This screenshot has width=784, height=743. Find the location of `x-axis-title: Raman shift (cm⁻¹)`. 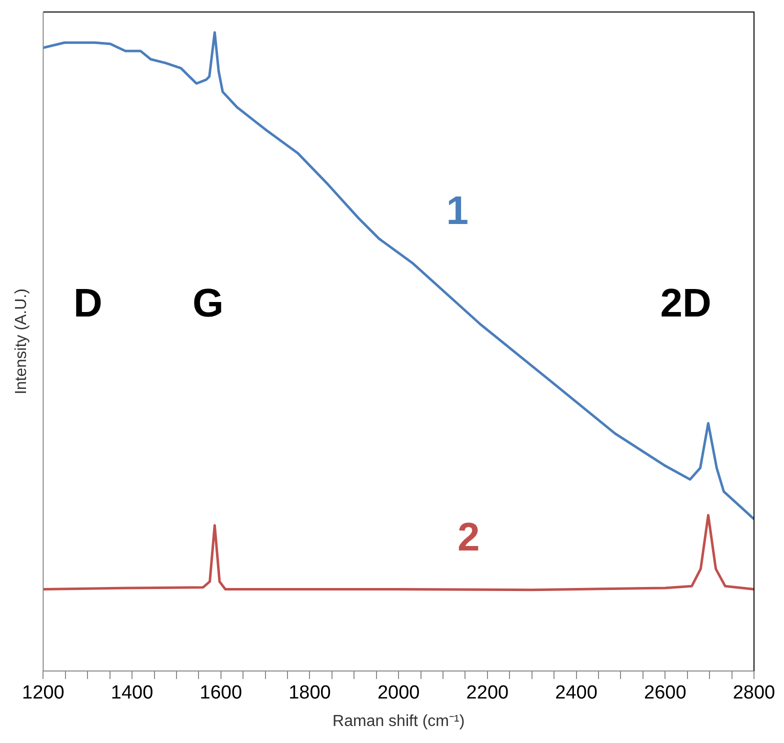

x-axis-title: Raman shift (cm⁻¹) is located at coordinates (398, 721).